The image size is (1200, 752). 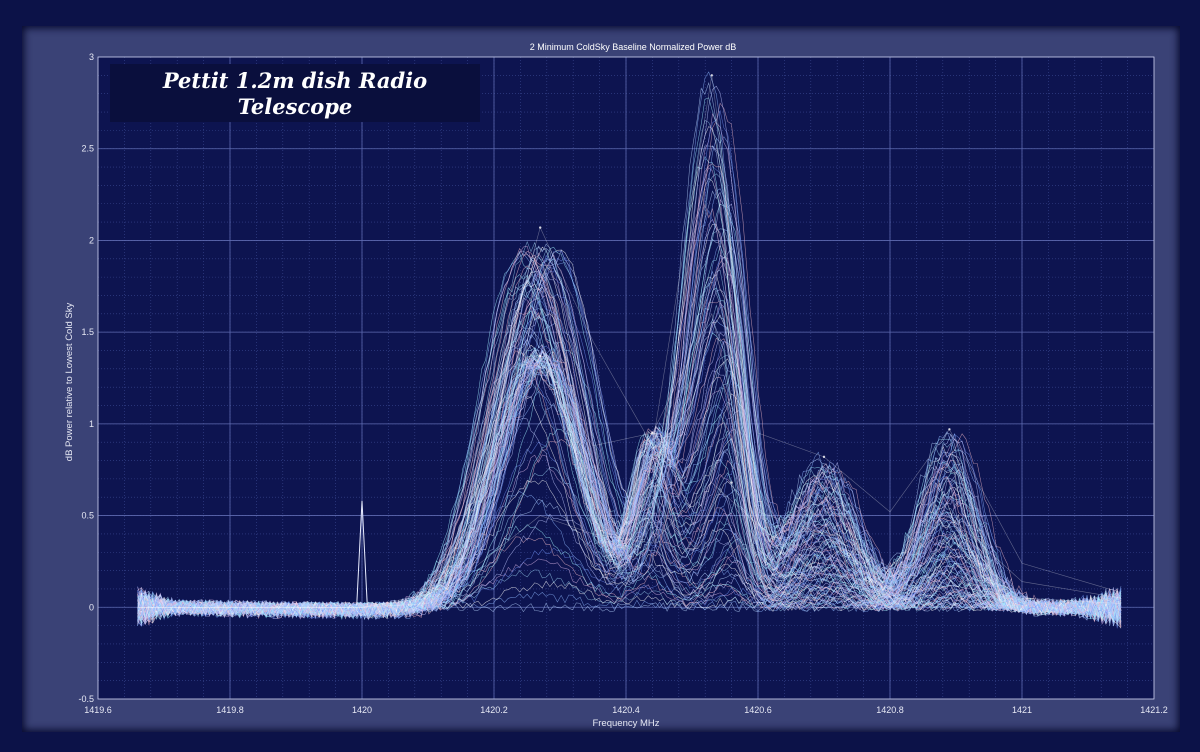 I want to click on x-tick-label: 1419.6, so click(x=98, y=710).